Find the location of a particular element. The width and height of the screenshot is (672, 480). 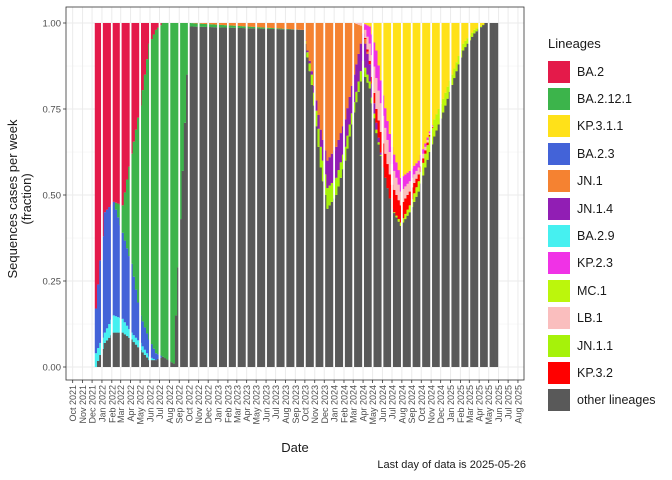

legend-item: KP.2.3 is located at coordinates (608, 263).